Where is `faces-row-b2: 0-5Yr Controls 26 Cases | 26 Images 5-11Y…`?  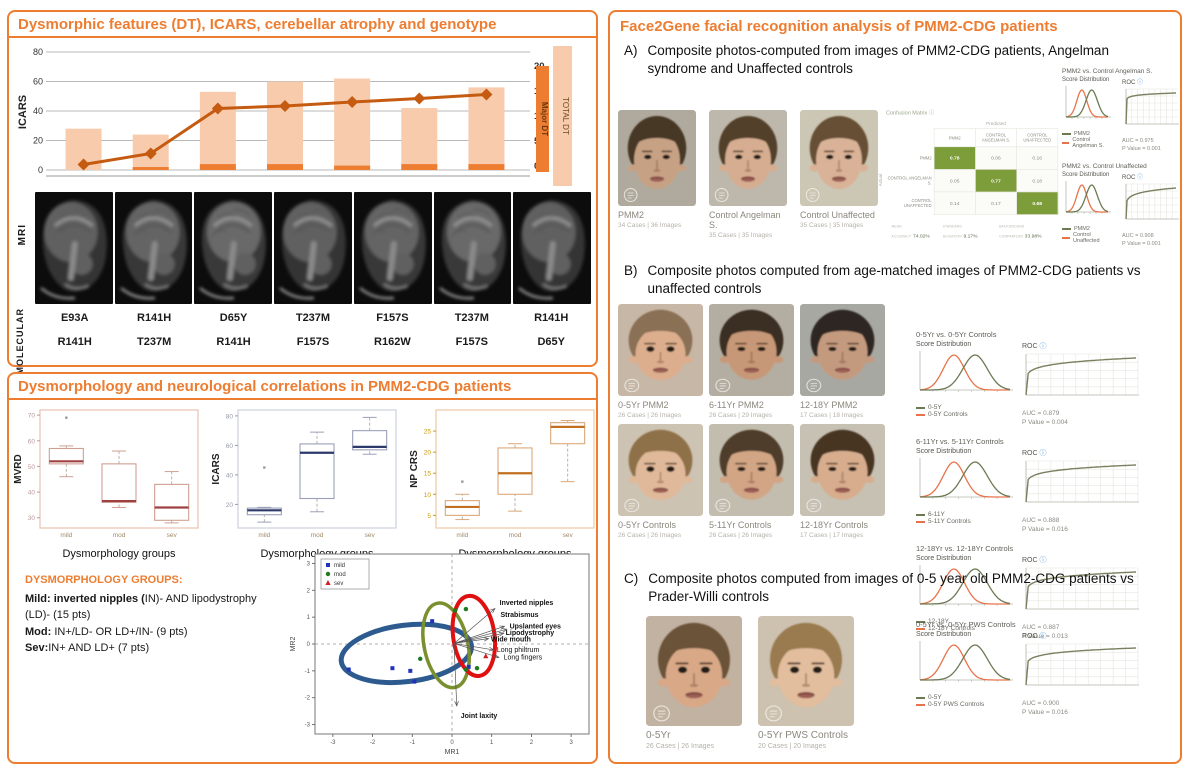
faces-row-b2: 0-5Yr Controls 26 Cases | 26 Images 5-11Y… is located at coordinates (751, 481).